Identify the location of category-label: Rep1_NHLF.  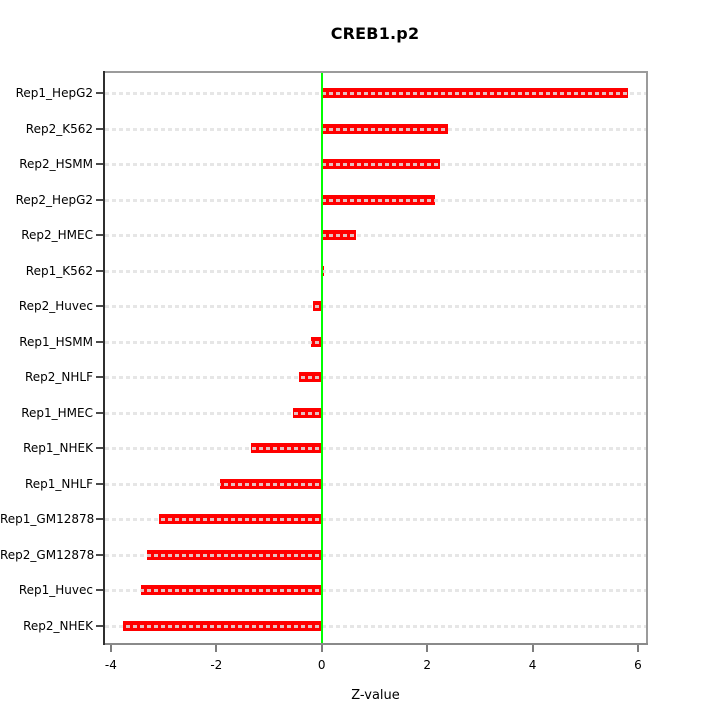
(58, 483).